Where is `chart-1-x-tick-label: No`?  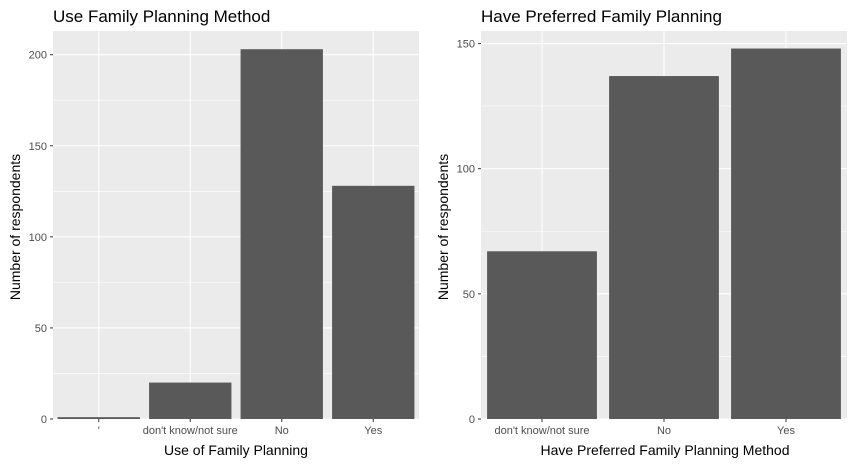
chart-1-x-tick-label: No is located at coordinates (282, 431).